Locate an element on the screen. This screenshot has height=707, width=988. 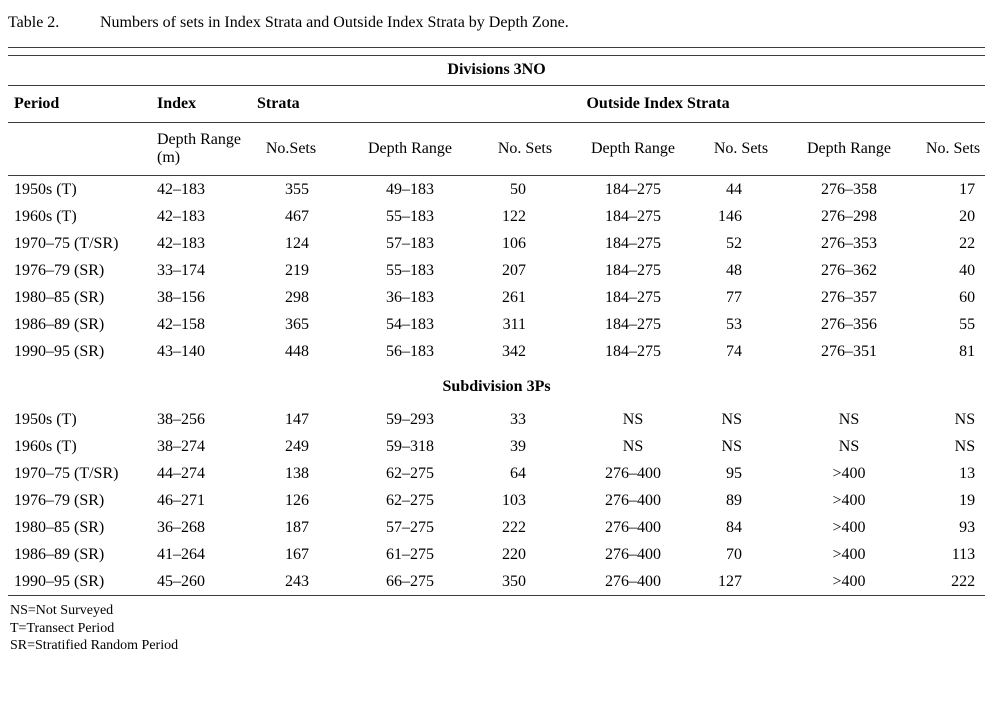
footnote-ns: NS=Not Surveyed is located at coordinates (62, 610).